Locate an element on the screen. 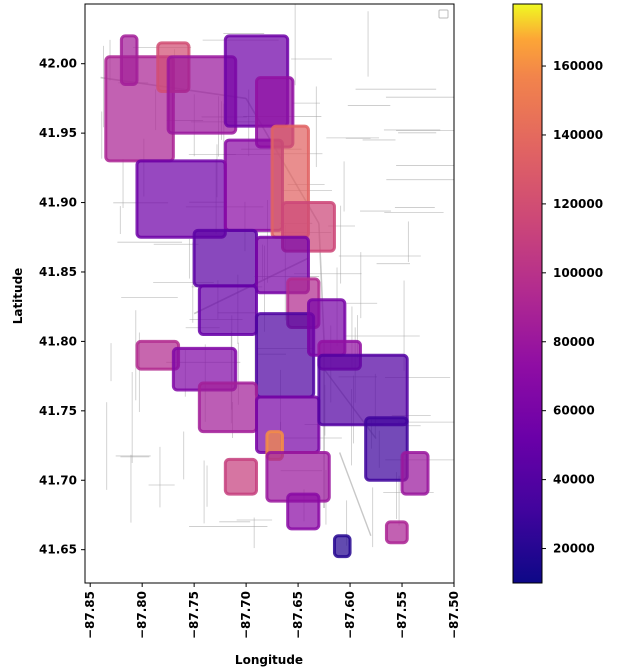 The image size is (618, 667). x-axis-label: Longitude is located at coordinates (269, 660).